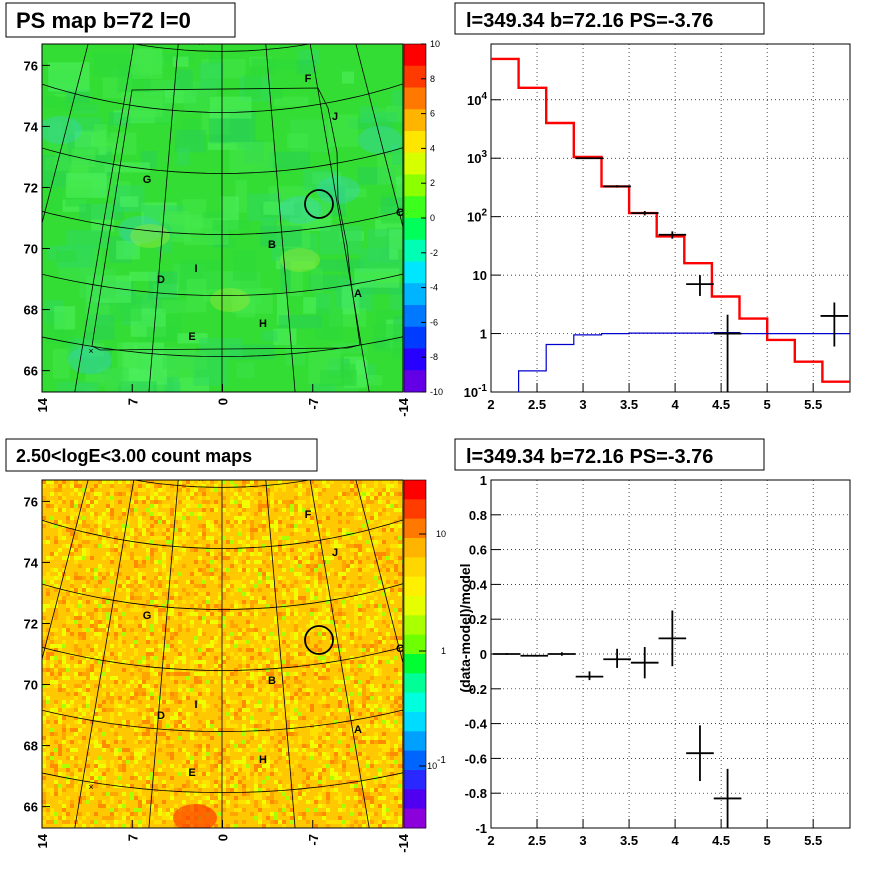 The width and height of the screenshot is (896, 872). What do you see at coordinates (675, 840) in the screenshot?
I see `x-tick-label: 4` at bounding box center [675, 840].